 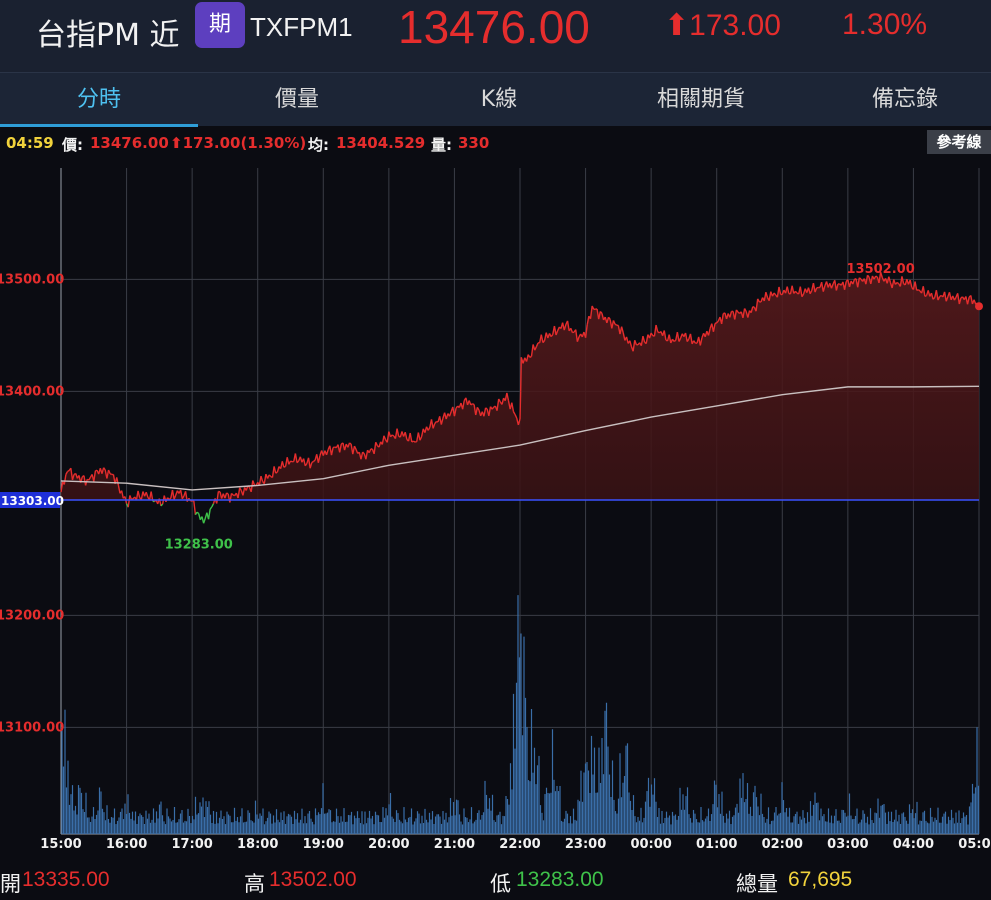 What do you see at coordinates (66, 879) in the screenshot?
I see `open-value: 13335.00` at bounding box center [66, 879].